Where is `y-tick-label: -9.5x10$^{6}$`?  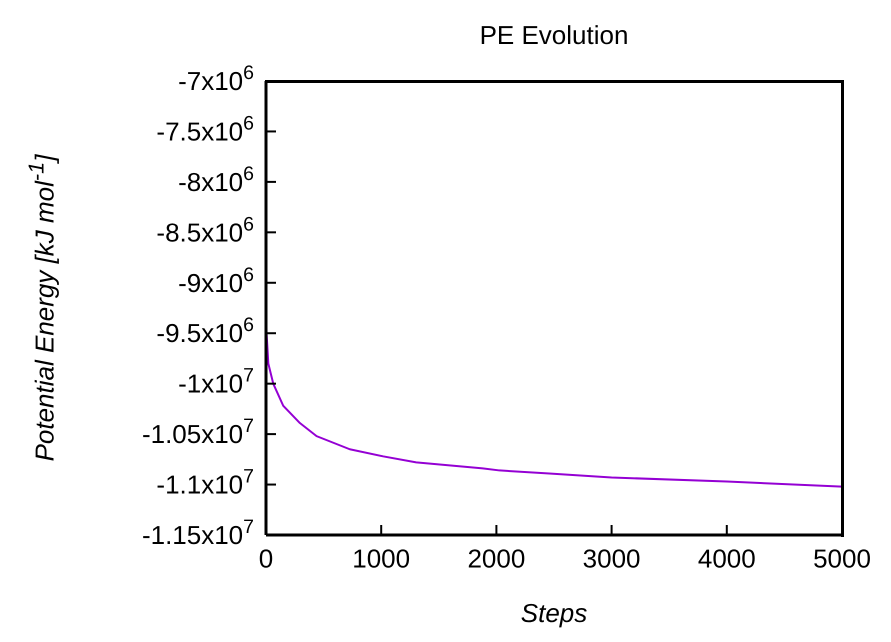 y-tick-label: -9.5x10$^{6}$ is located at coordinates (205, 331).